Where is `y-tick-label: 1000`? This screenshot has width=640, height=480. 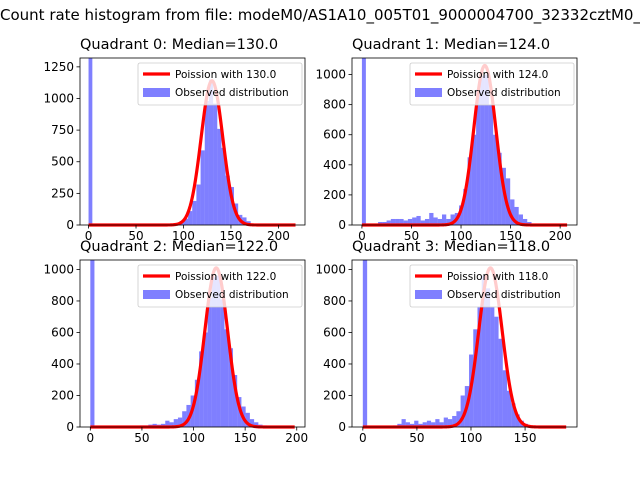 y-tick-label: 1000 is located at coordinates (58, 98).